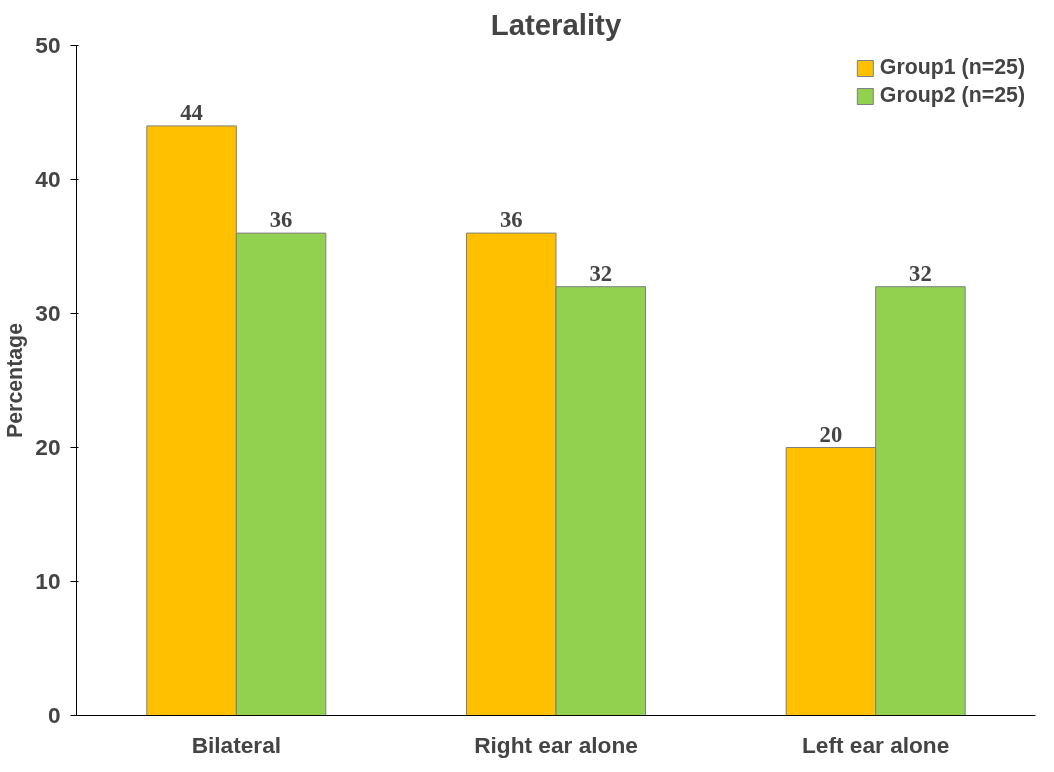 This screenshot has height=772, width=1054. I want to click on y-tick-label: 0, so click(54, 715).